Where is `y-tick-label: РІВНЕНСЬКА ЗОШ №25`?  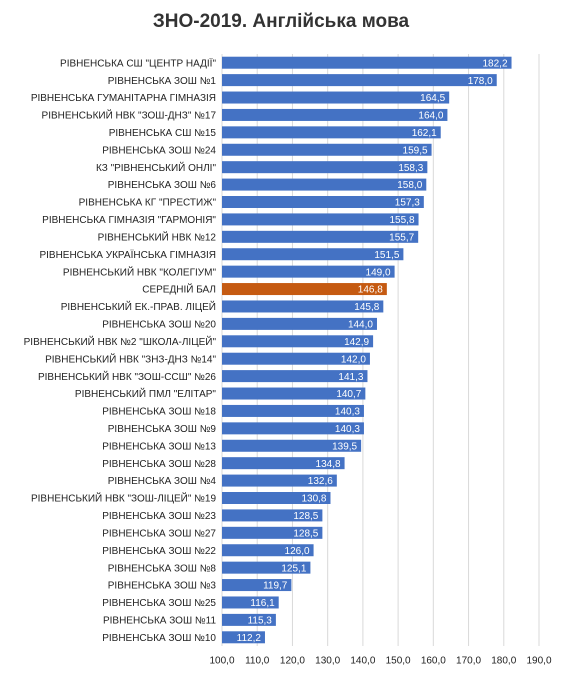 y-tick-label: РІВНЕНСЬКА ЗОШ №25 is located at coordinates (159, 603).